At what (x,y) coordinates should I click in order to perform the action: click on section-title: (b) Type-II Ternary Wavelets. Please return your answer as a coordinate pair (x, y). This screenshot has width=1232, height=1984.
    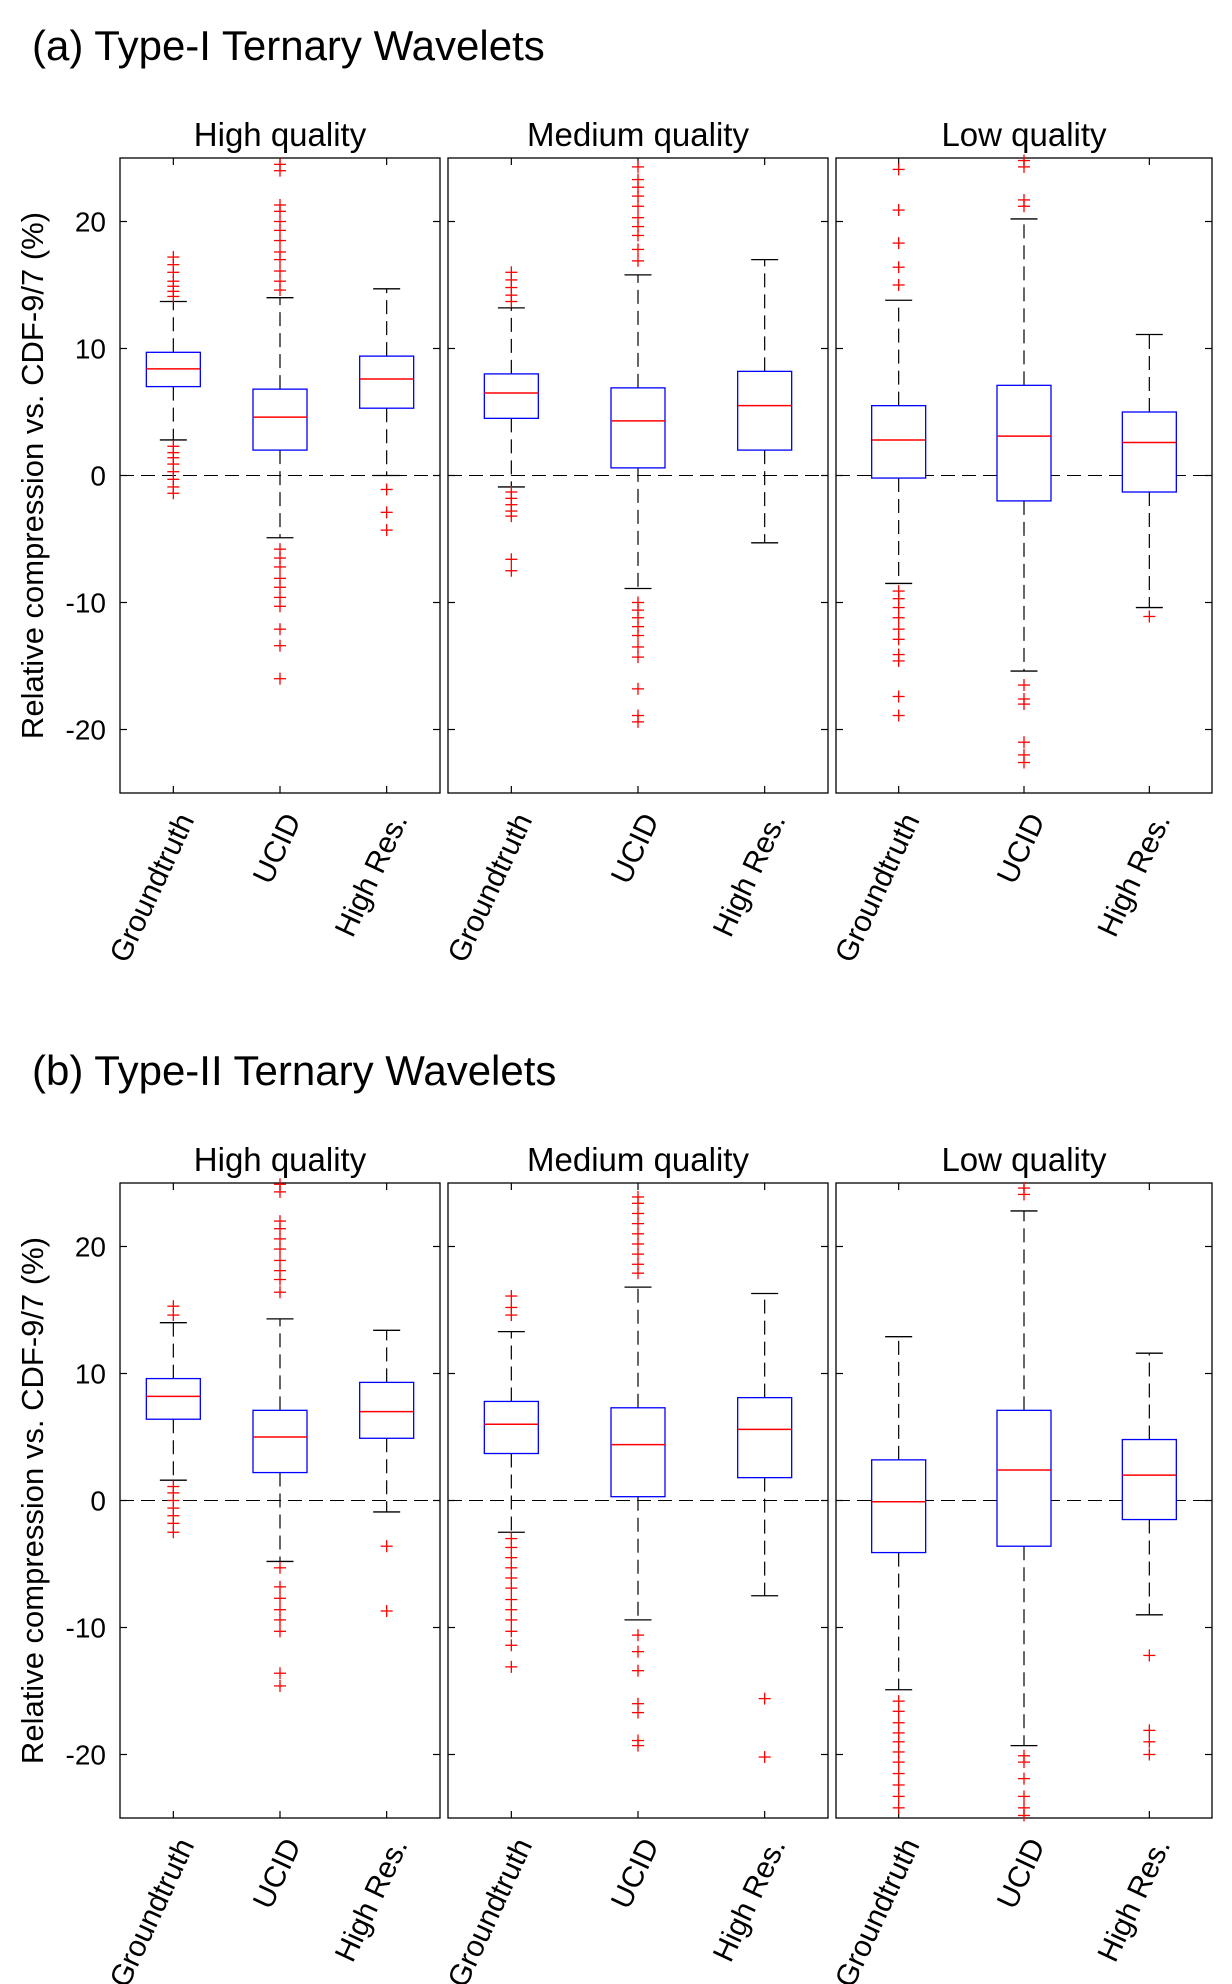
    Looking at the image, I should click on (294, 1070).